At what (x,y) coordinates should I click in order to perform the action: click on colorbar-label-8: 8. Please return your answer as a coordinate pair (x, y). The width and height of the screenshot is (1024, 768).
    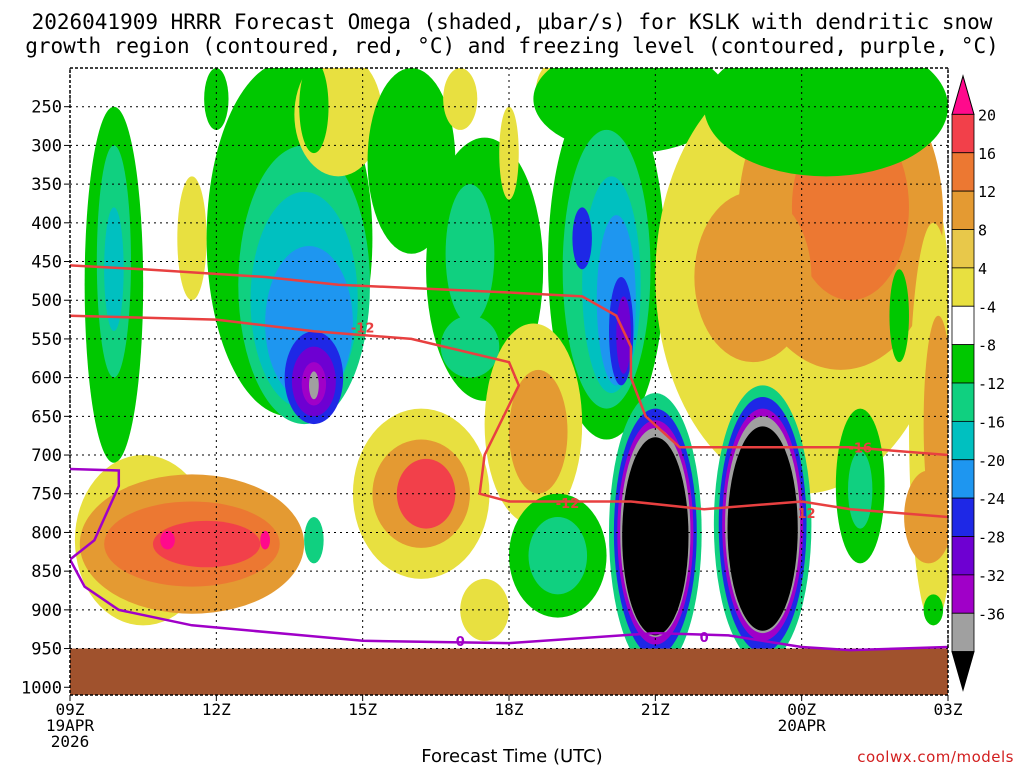
    Looking at the image, I should click on (982, 231).